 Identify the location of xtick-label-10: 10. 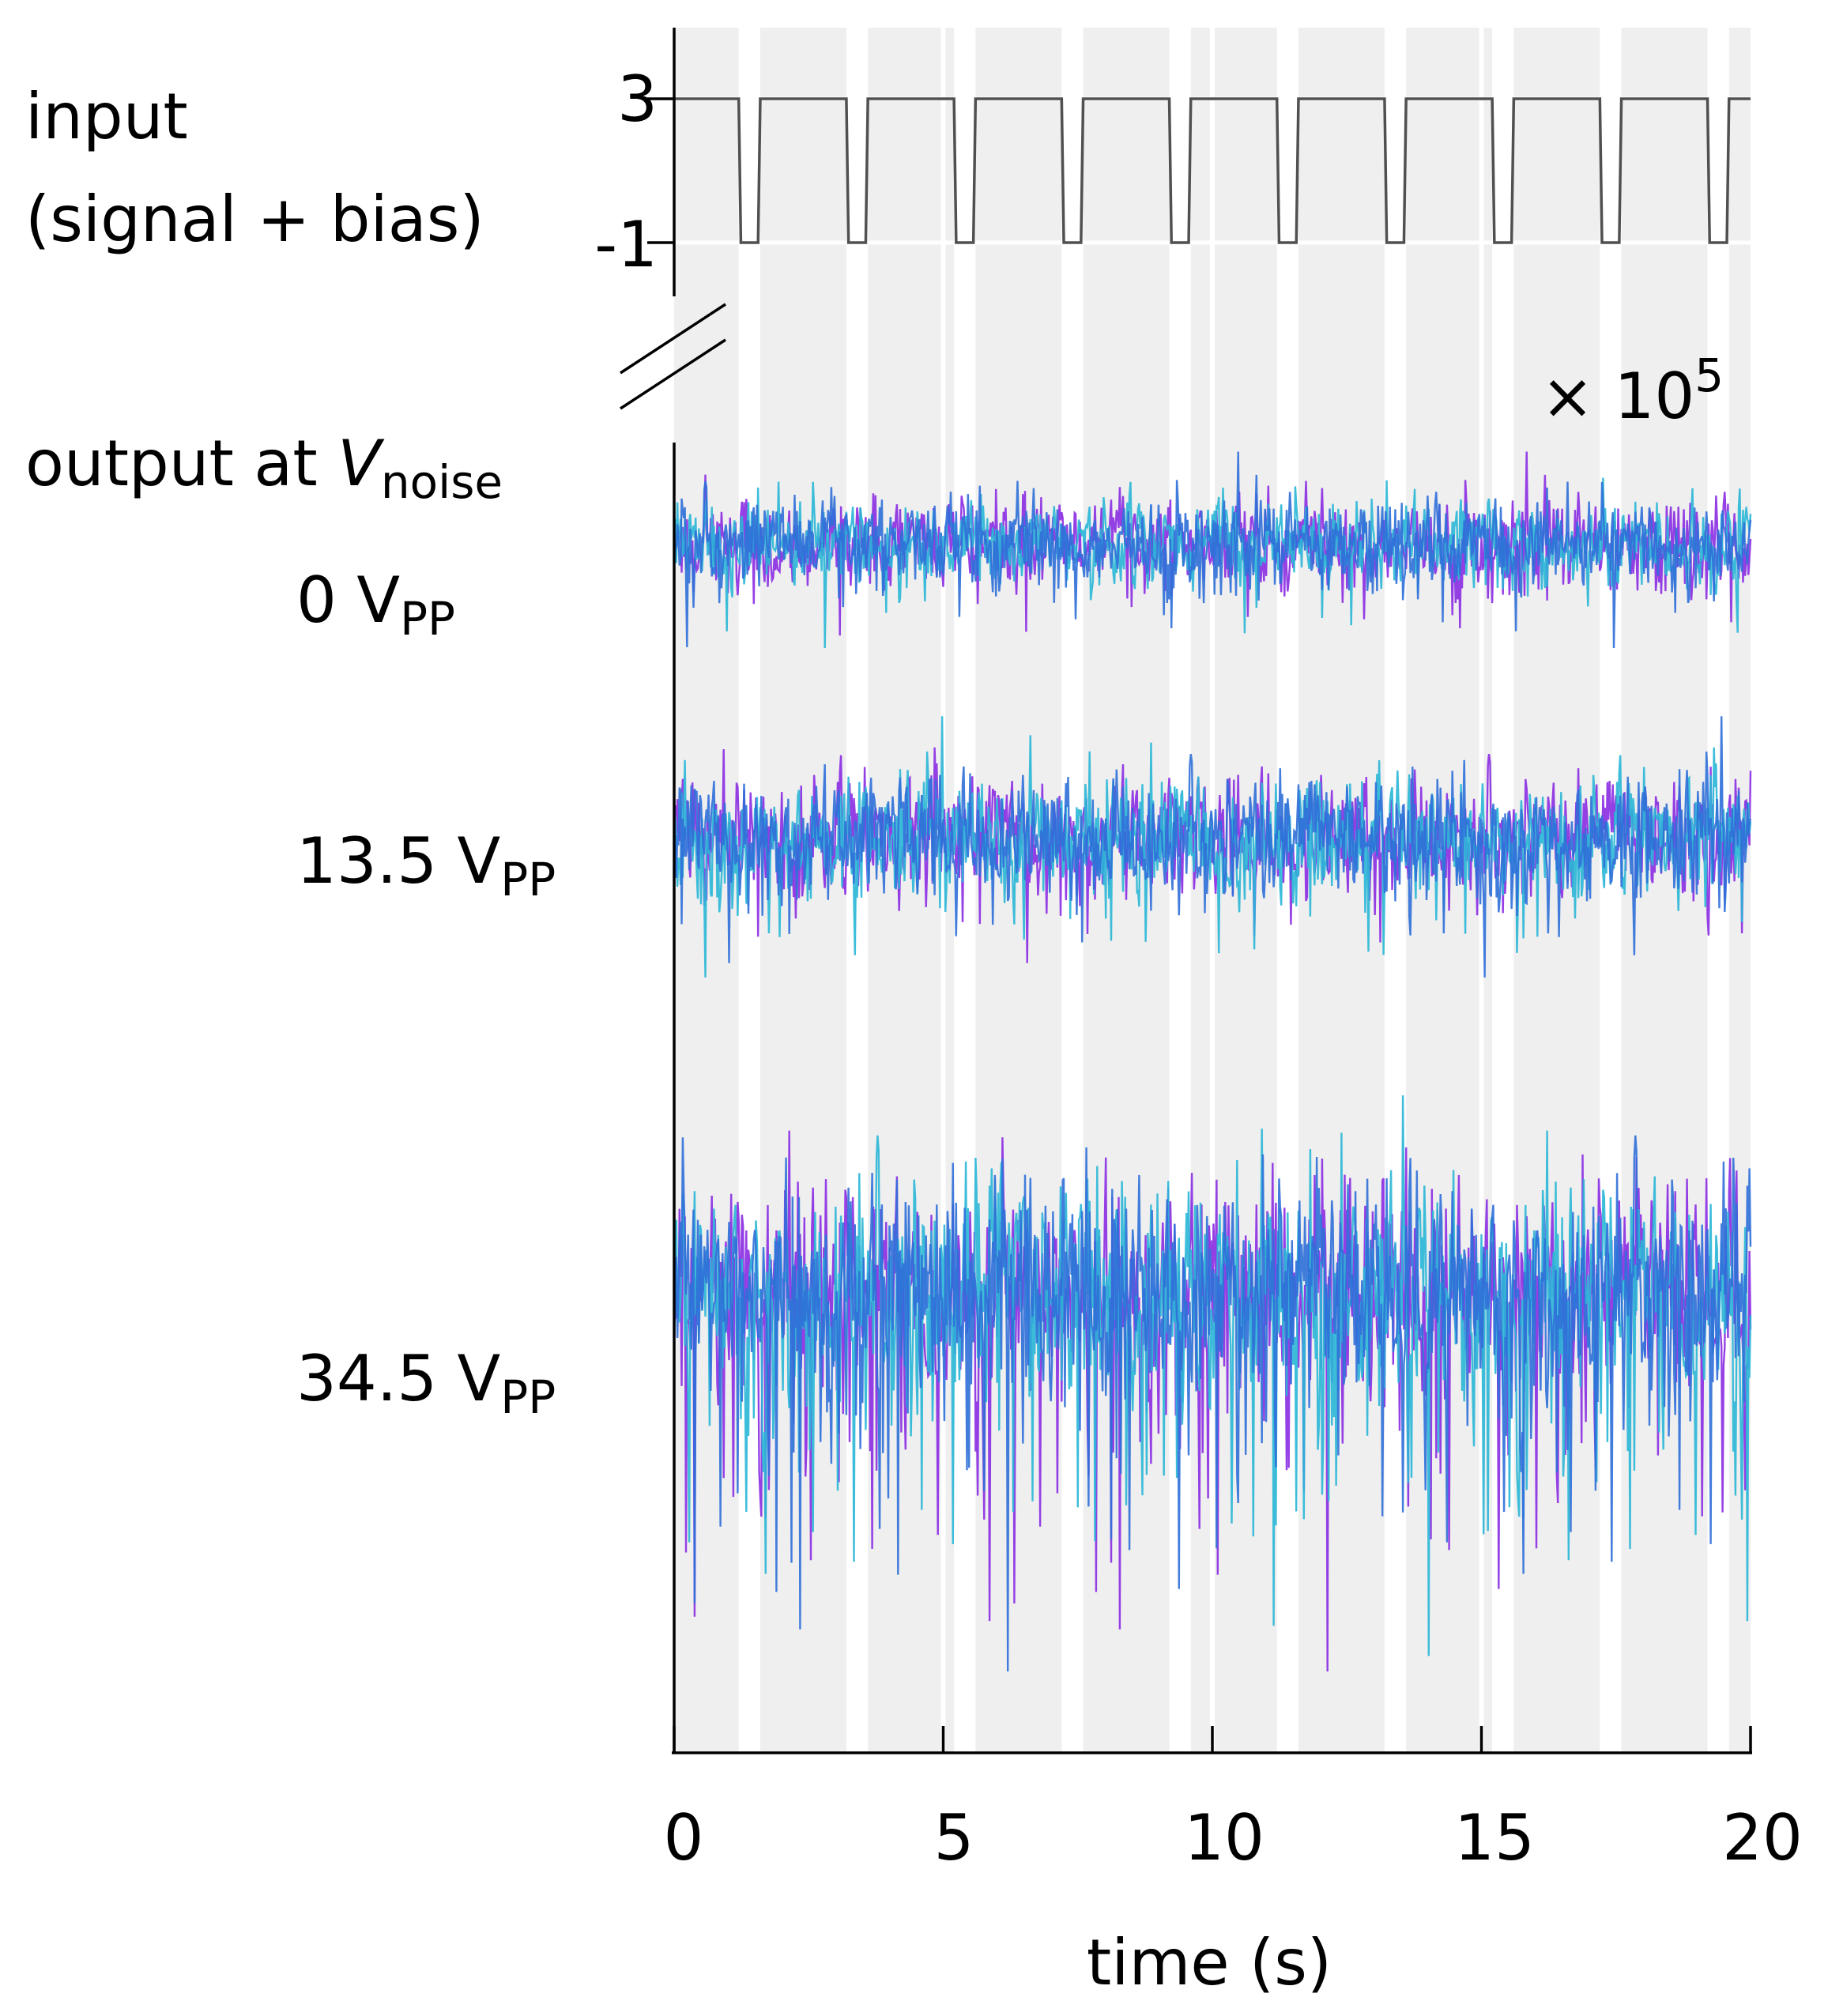
(1224, 1838).